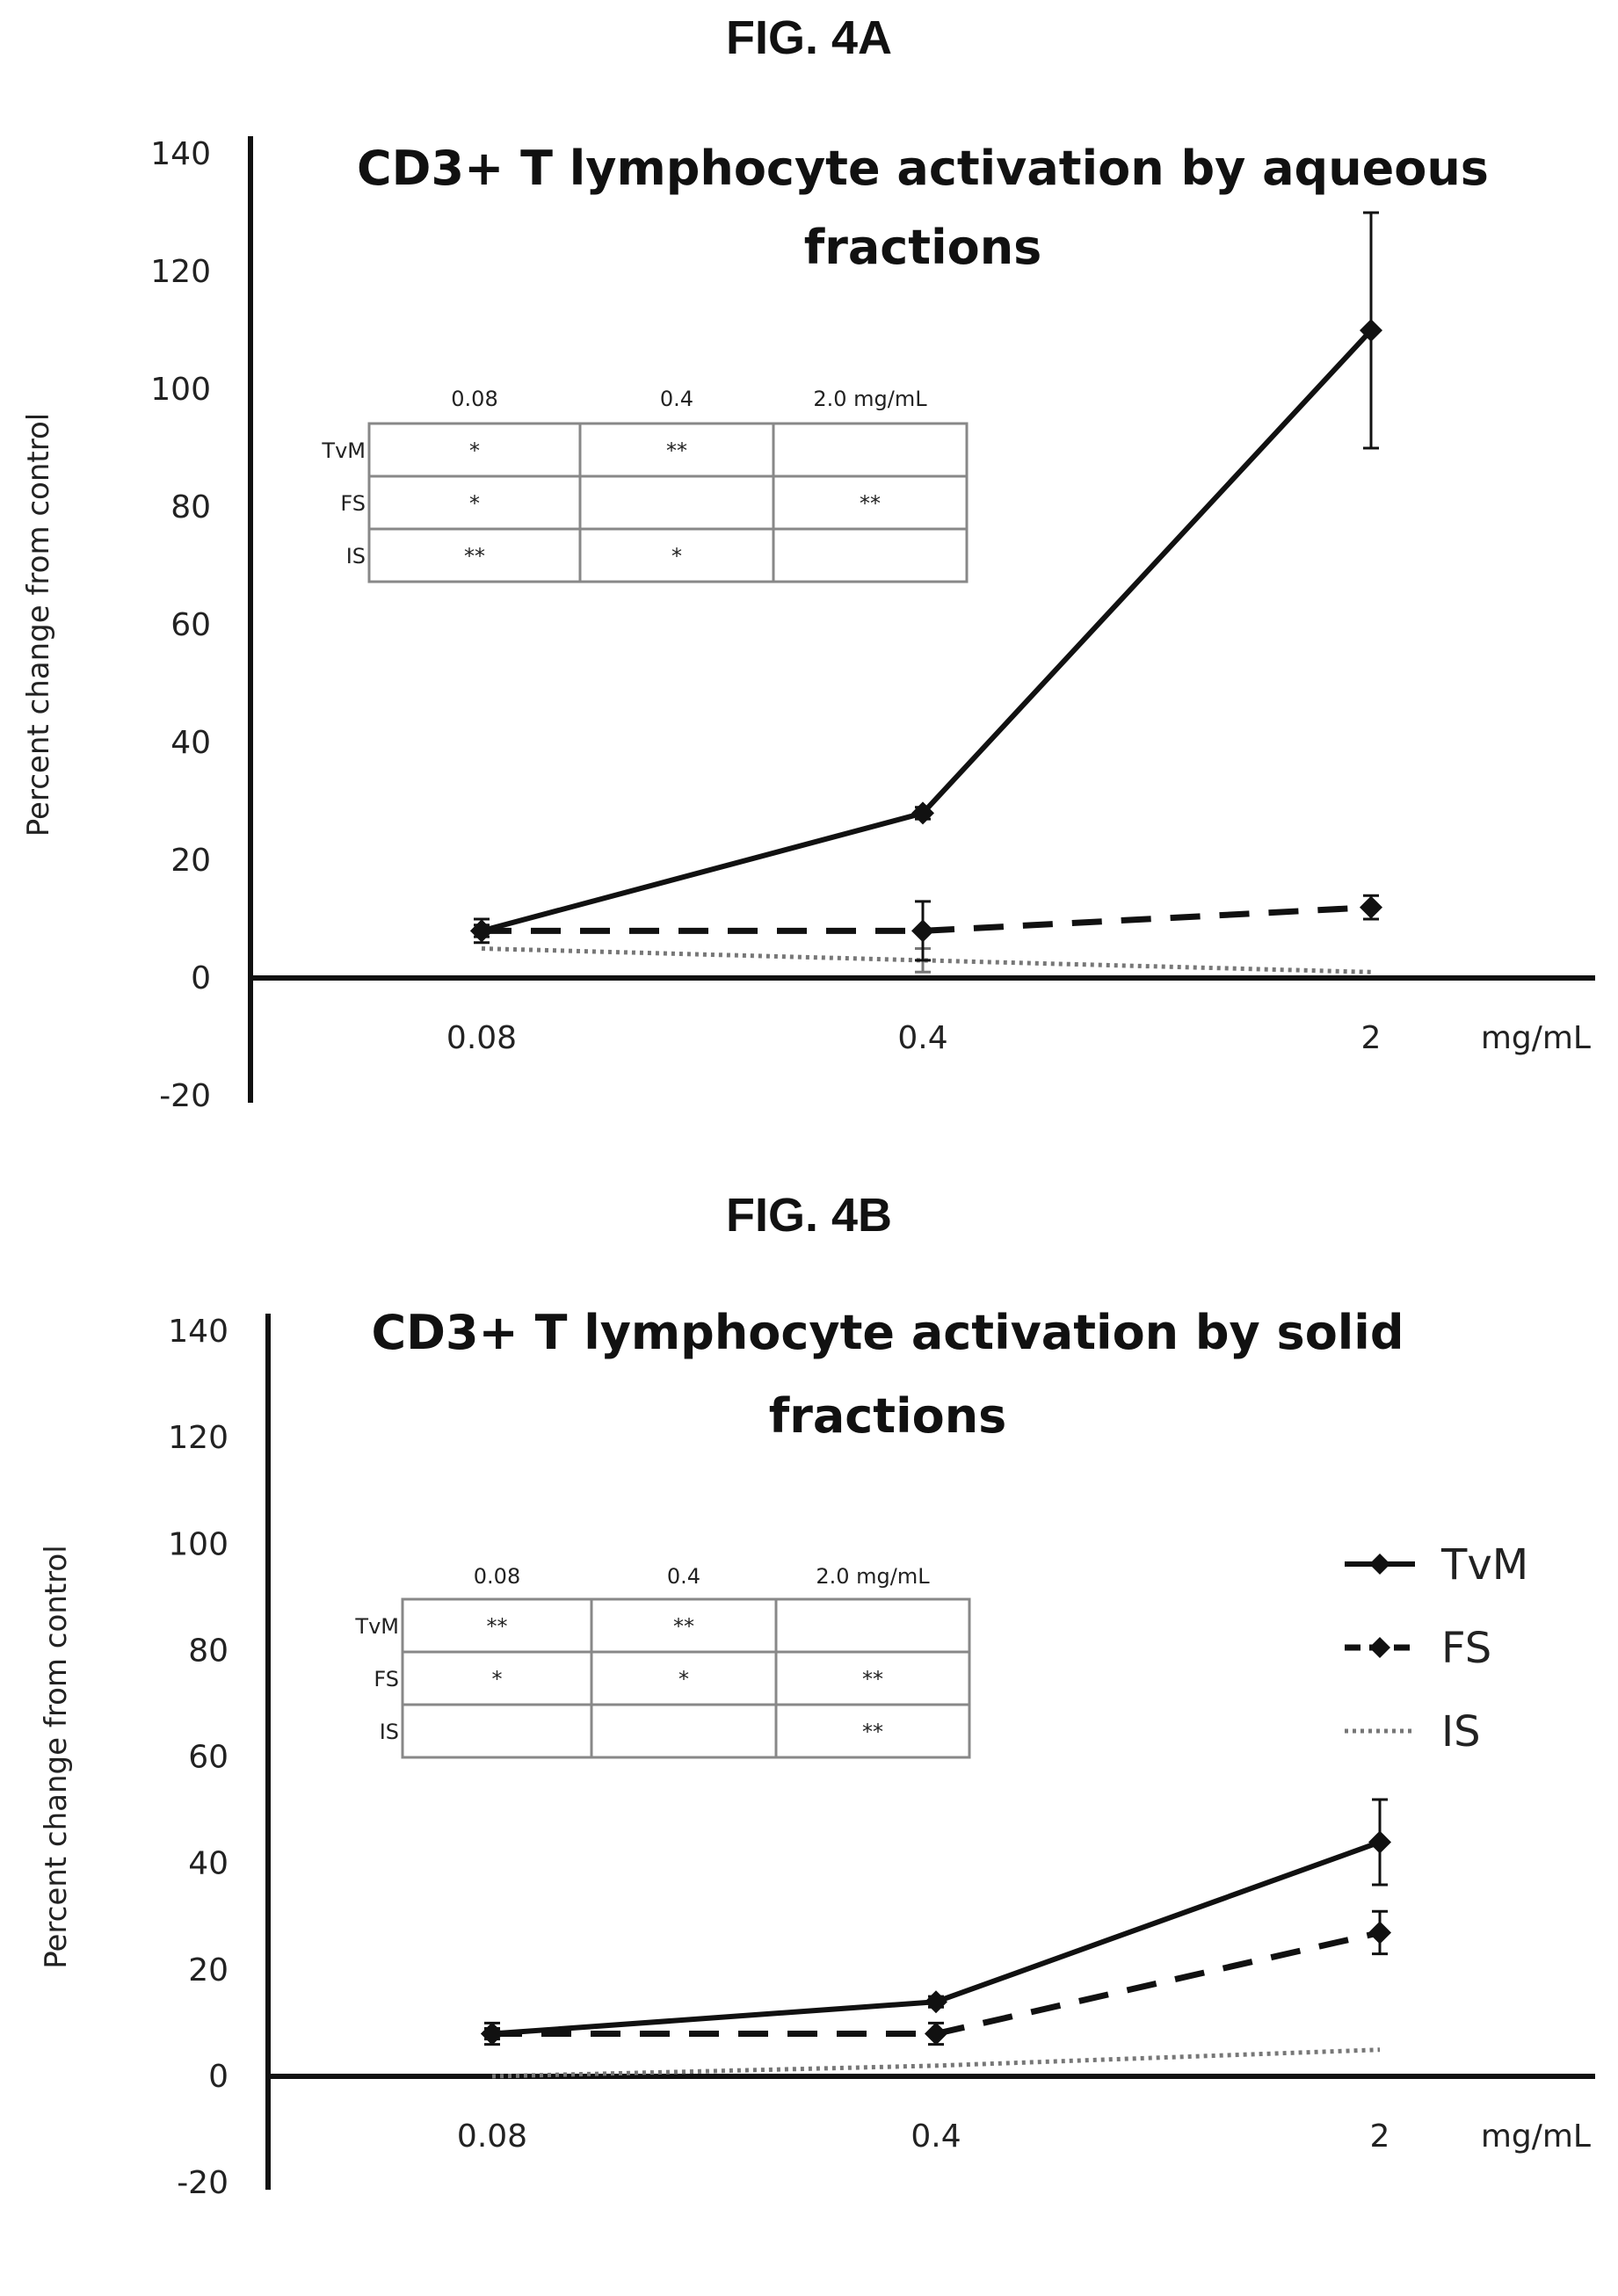 Image resolution: width=1618 pixels, height=2296 pixels. Describe the element at coordinates (888, 1332) in the screenshot. I see `chart-title: CD3+ T lymphocyte activation by solid` at that location.